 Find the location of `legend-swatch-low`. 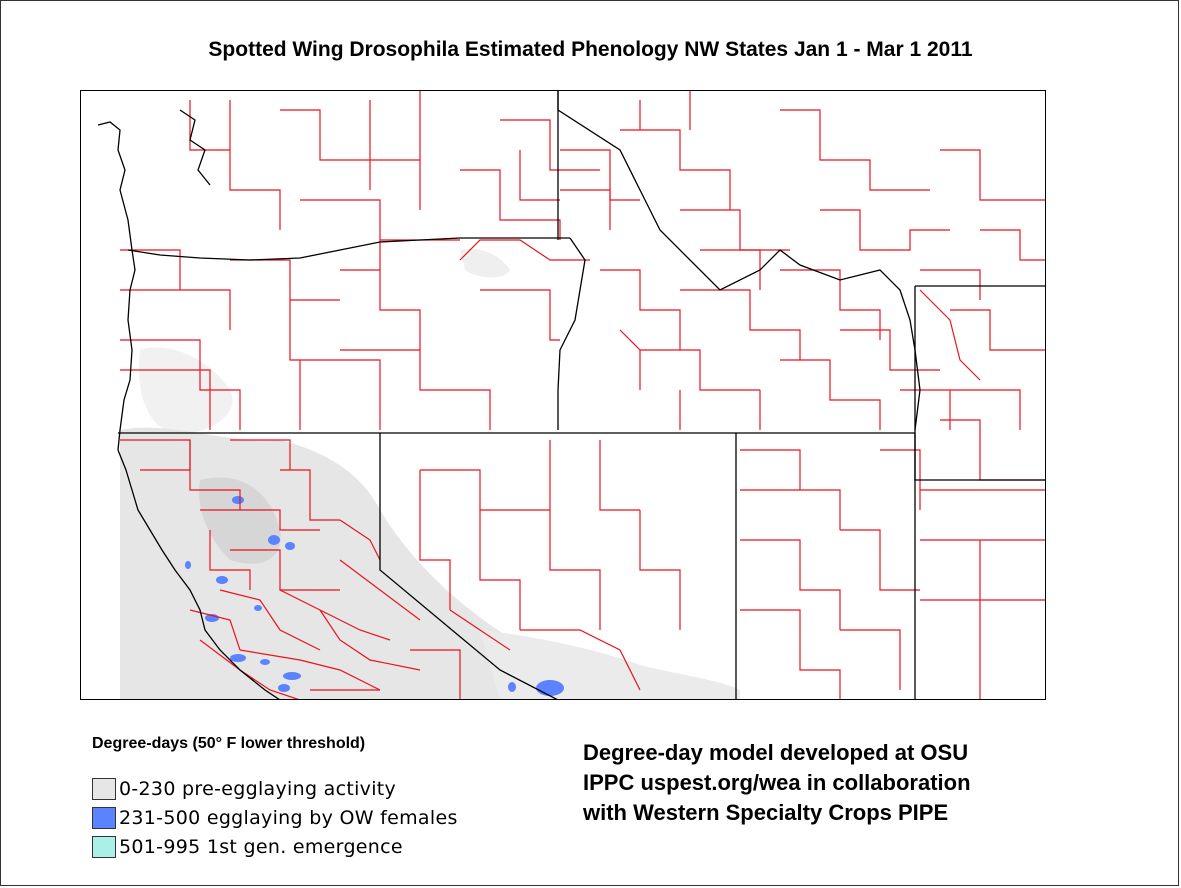

legend-swatch-low is located at coordinates (104, 788).